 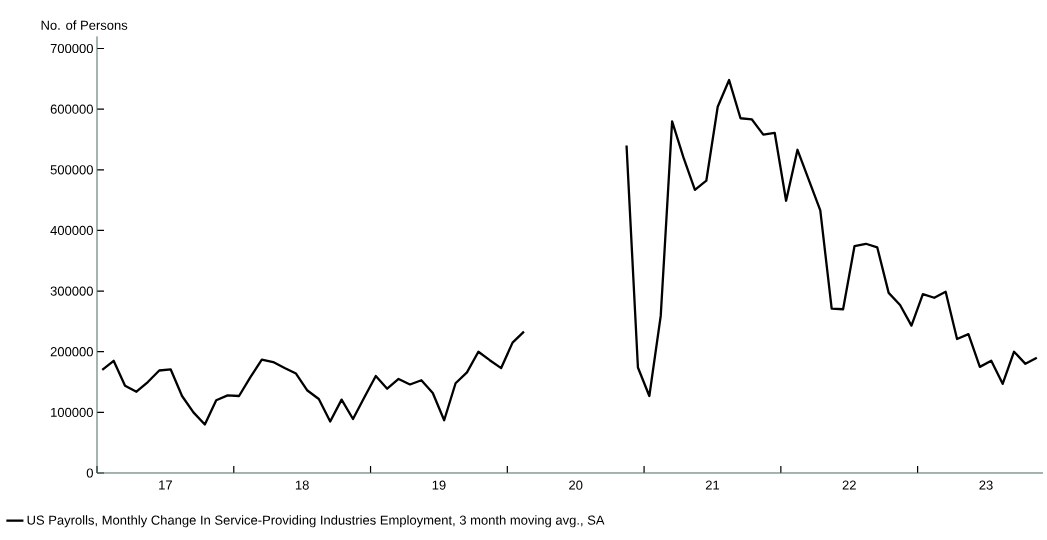 What do you see at coordinates (302, 485) in the screenshot?
I see `x-tick-label: 18` at bounding box center [302, 485].